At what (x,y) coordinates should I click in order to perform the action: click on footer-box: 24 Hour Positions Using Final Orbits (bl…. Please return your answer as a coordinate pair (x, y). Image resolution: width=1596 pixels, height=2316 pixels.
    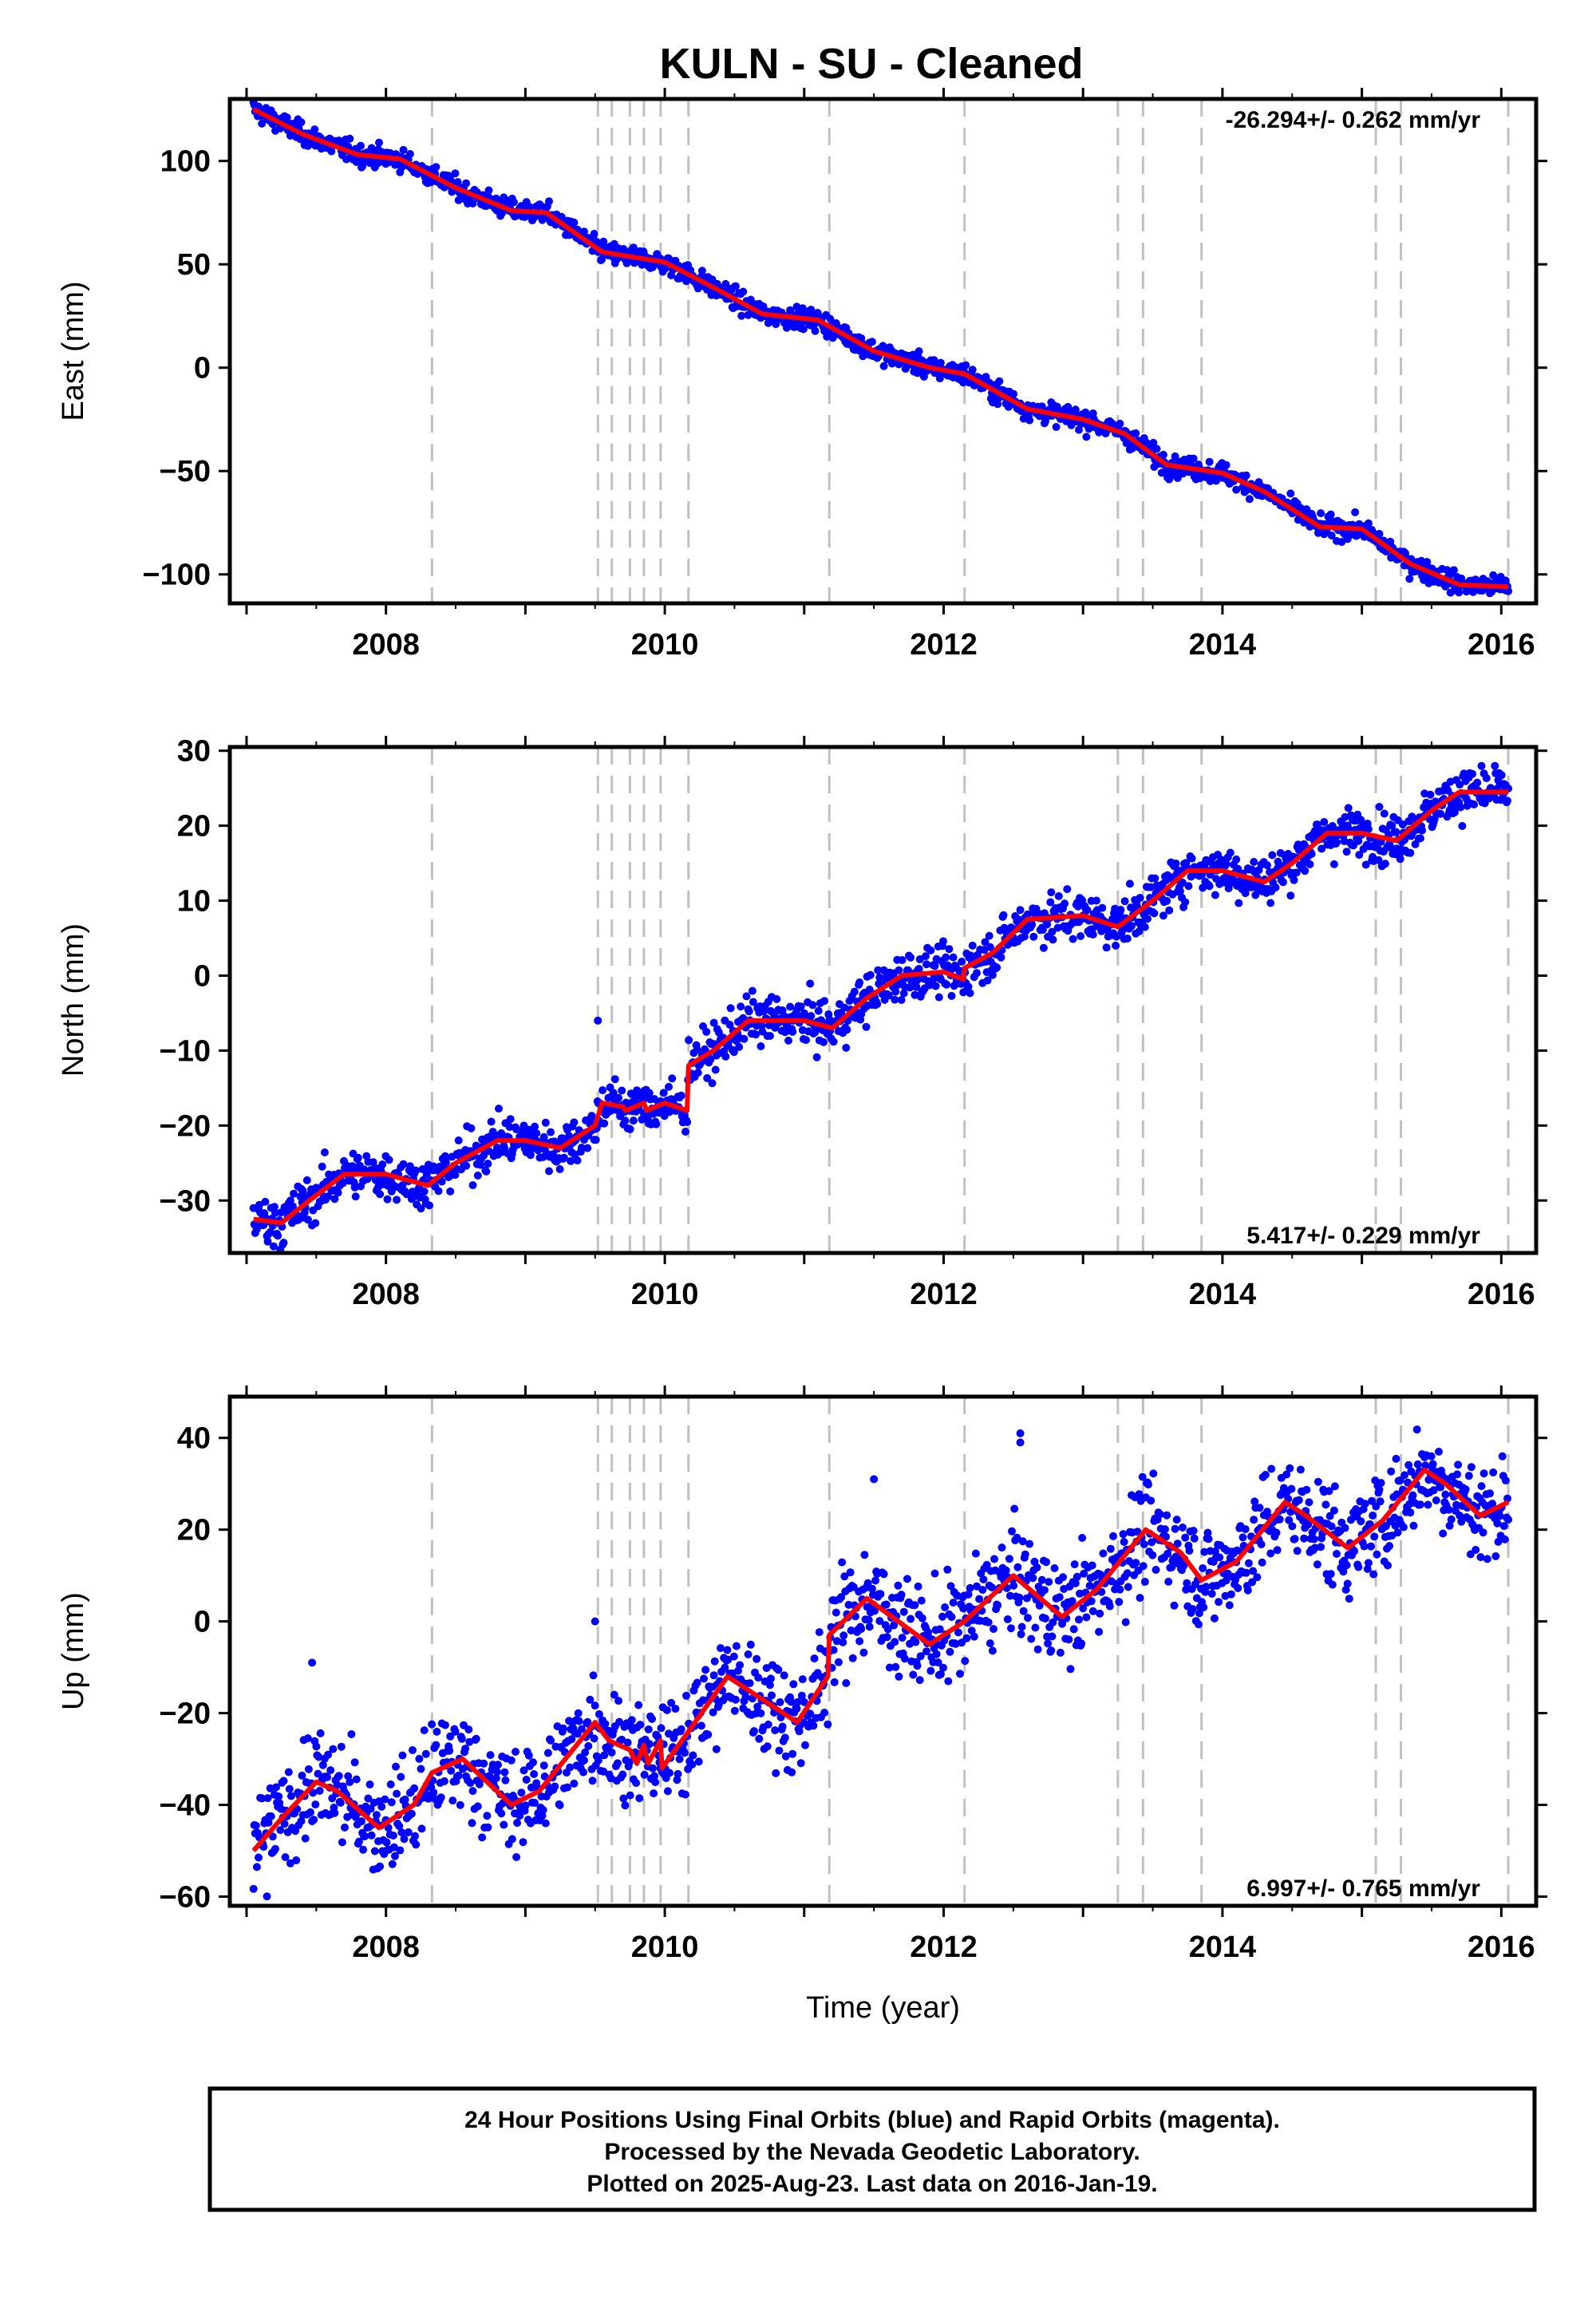
    Looking at the image, I should click on (872, 2149).